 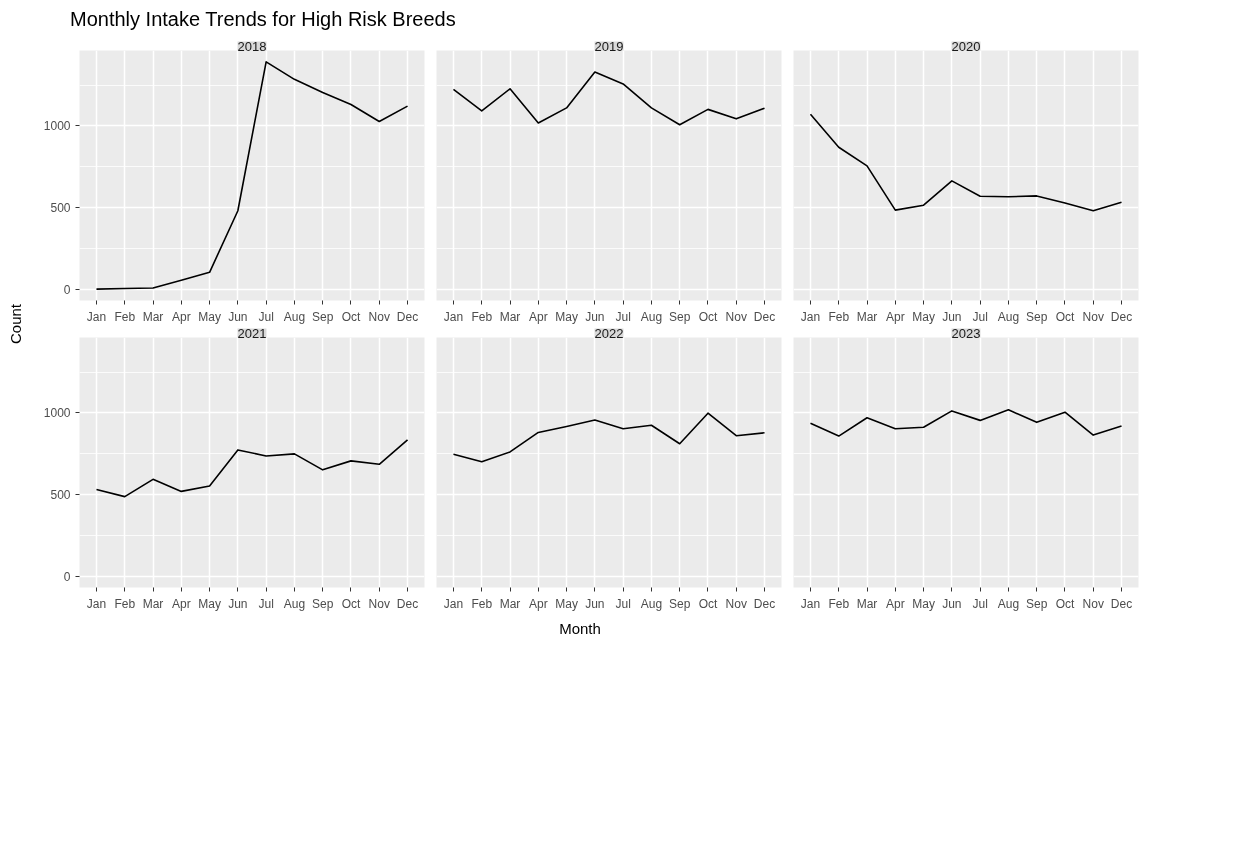 I want to click on chart-title: 2021, so click(x=252, y=333).